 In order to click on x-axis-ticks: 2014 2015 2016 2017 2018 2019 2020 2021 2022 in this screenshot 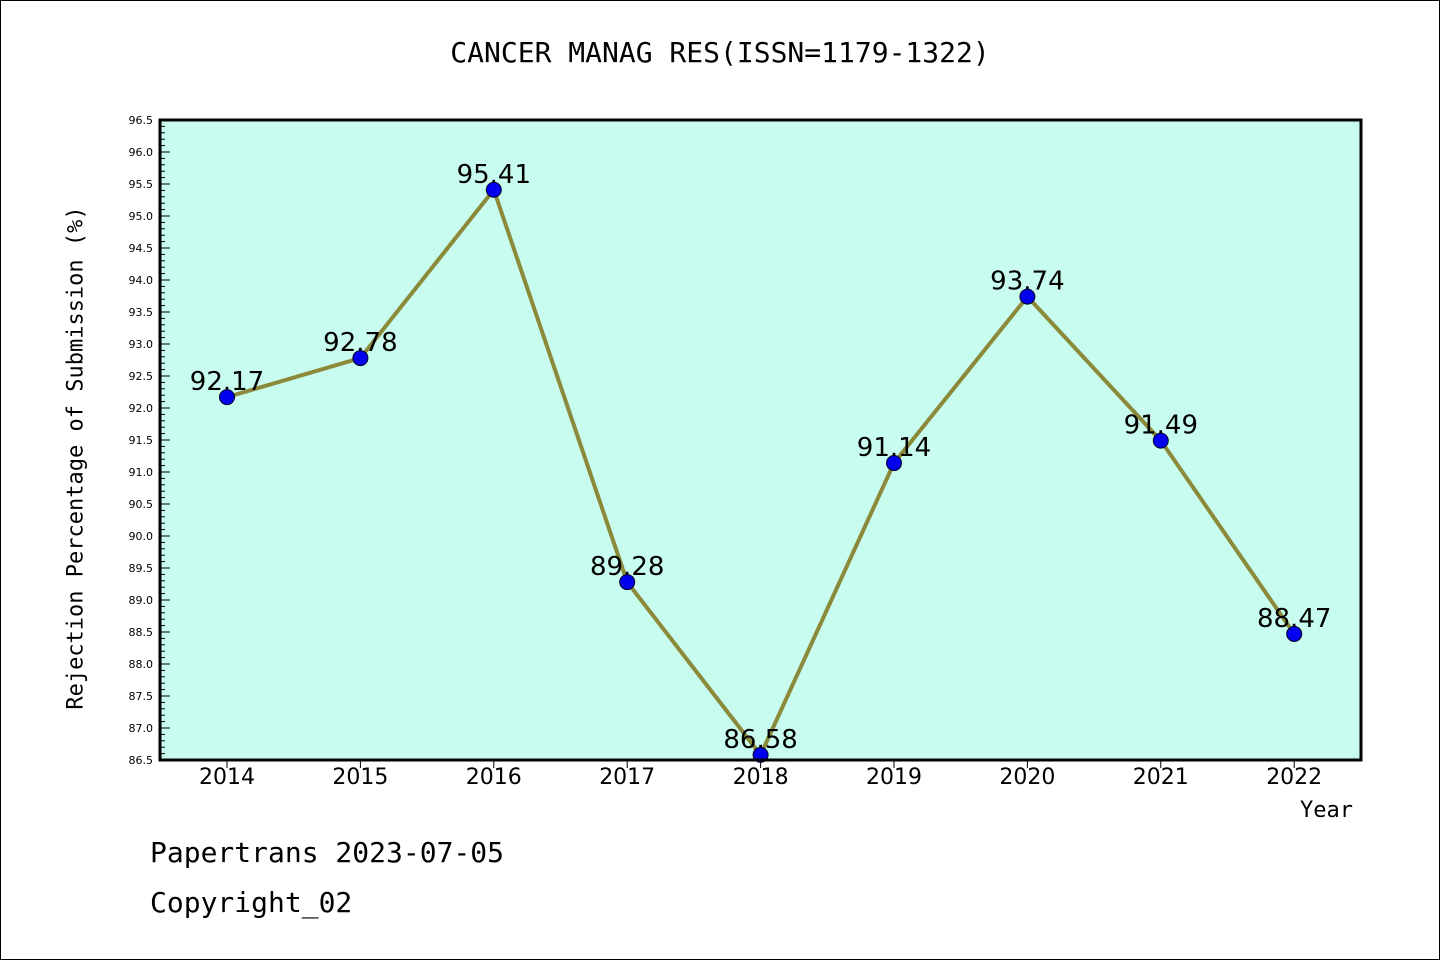, I will do `click(760, 775)`.